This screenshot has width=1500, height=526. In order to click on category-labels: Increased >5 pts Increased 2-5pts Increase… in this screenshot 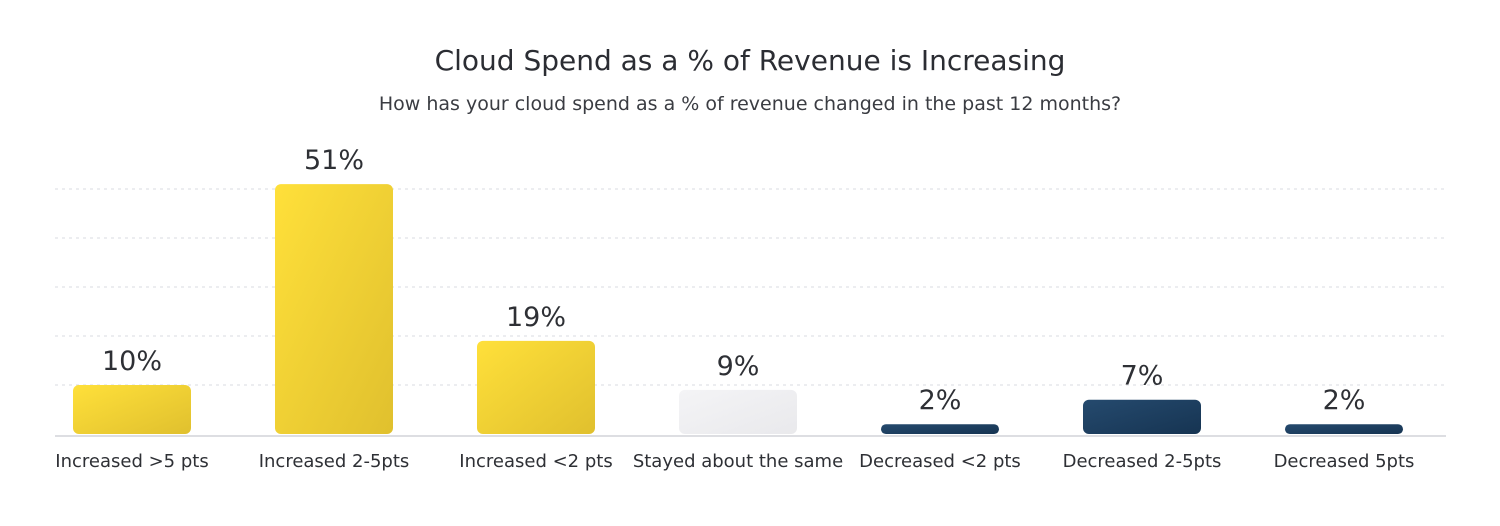, I will do `click(734, 461)`.